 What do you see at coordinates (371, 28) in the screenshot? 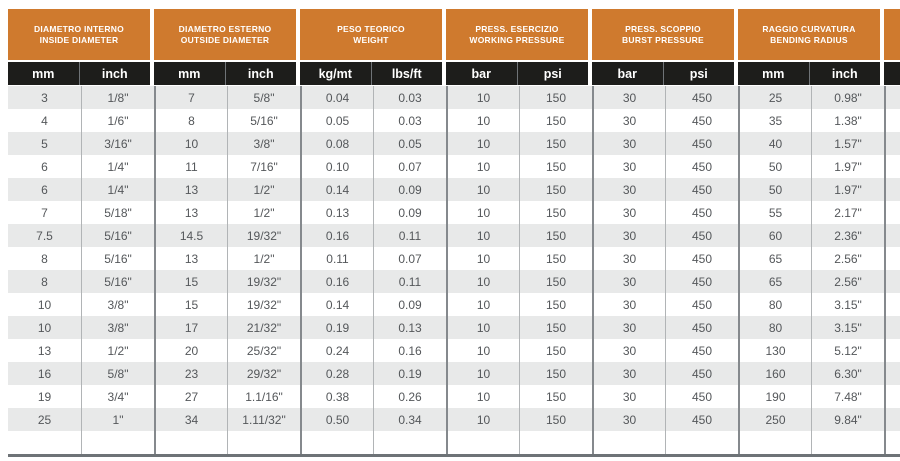
I see `group-title-italian: PESO TEORICO` at bounding box center [371, 28].